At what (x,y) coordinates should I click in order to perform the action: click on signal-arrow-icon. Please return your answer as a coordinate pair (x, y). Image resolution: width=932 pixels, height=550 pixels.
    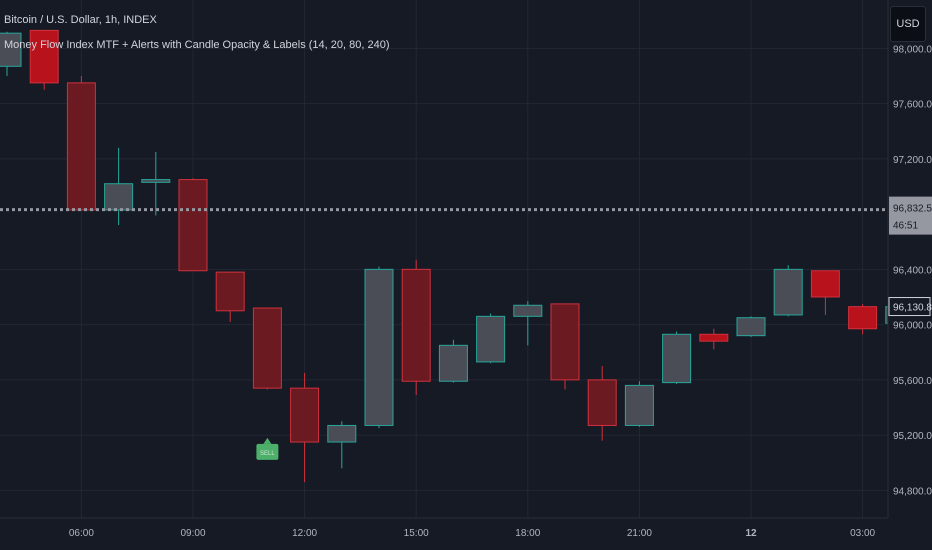
    Looking at the image, I should click on (267, 440).